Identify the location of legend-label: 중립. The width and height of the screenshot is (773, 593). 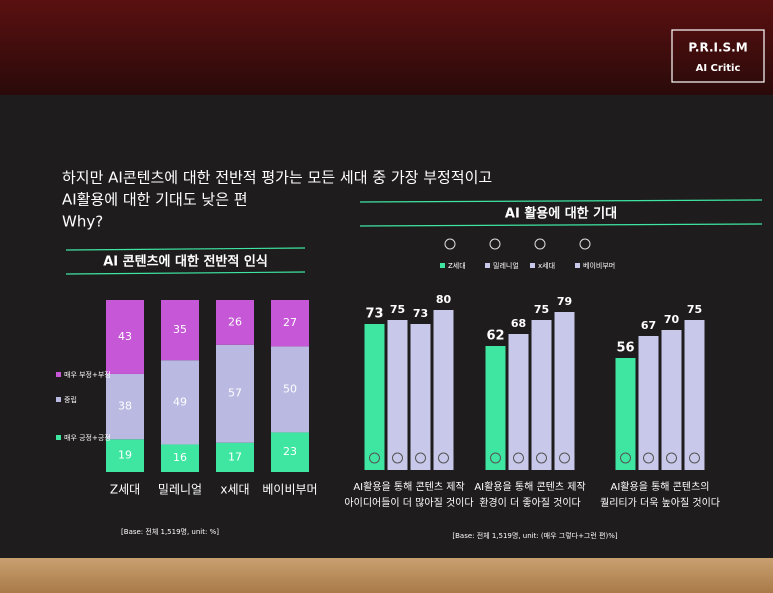
(70, 400).